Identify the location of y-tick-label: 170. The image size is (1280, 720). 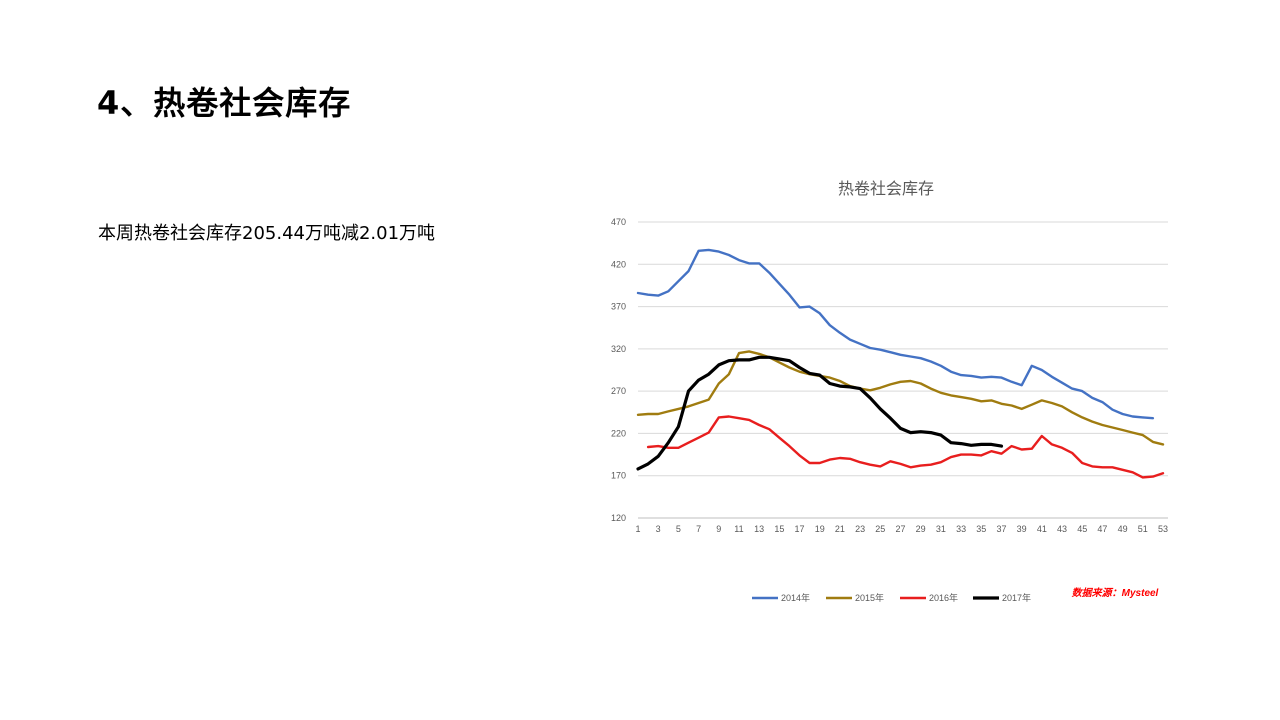
(618, 476).